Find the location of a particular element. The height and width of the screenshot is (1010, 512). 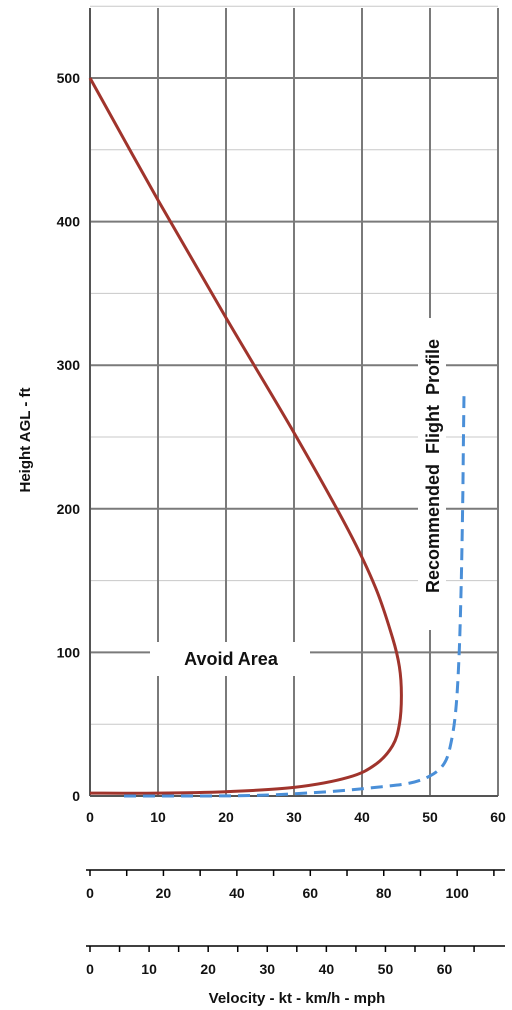

y-tick-label: 200 is located at coordinates (69, 509).